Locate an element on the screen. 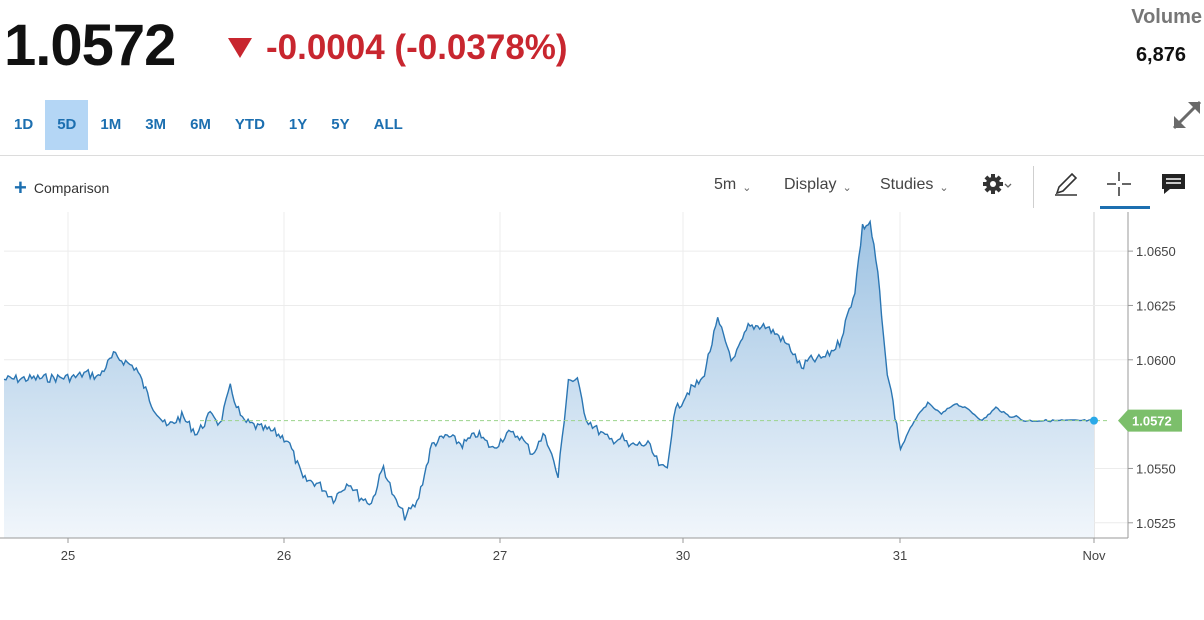 The width and height of the screenshot is (1204, 620). price-change: -0.0004 (-0.0378%) is located at coordinates (398, 48).